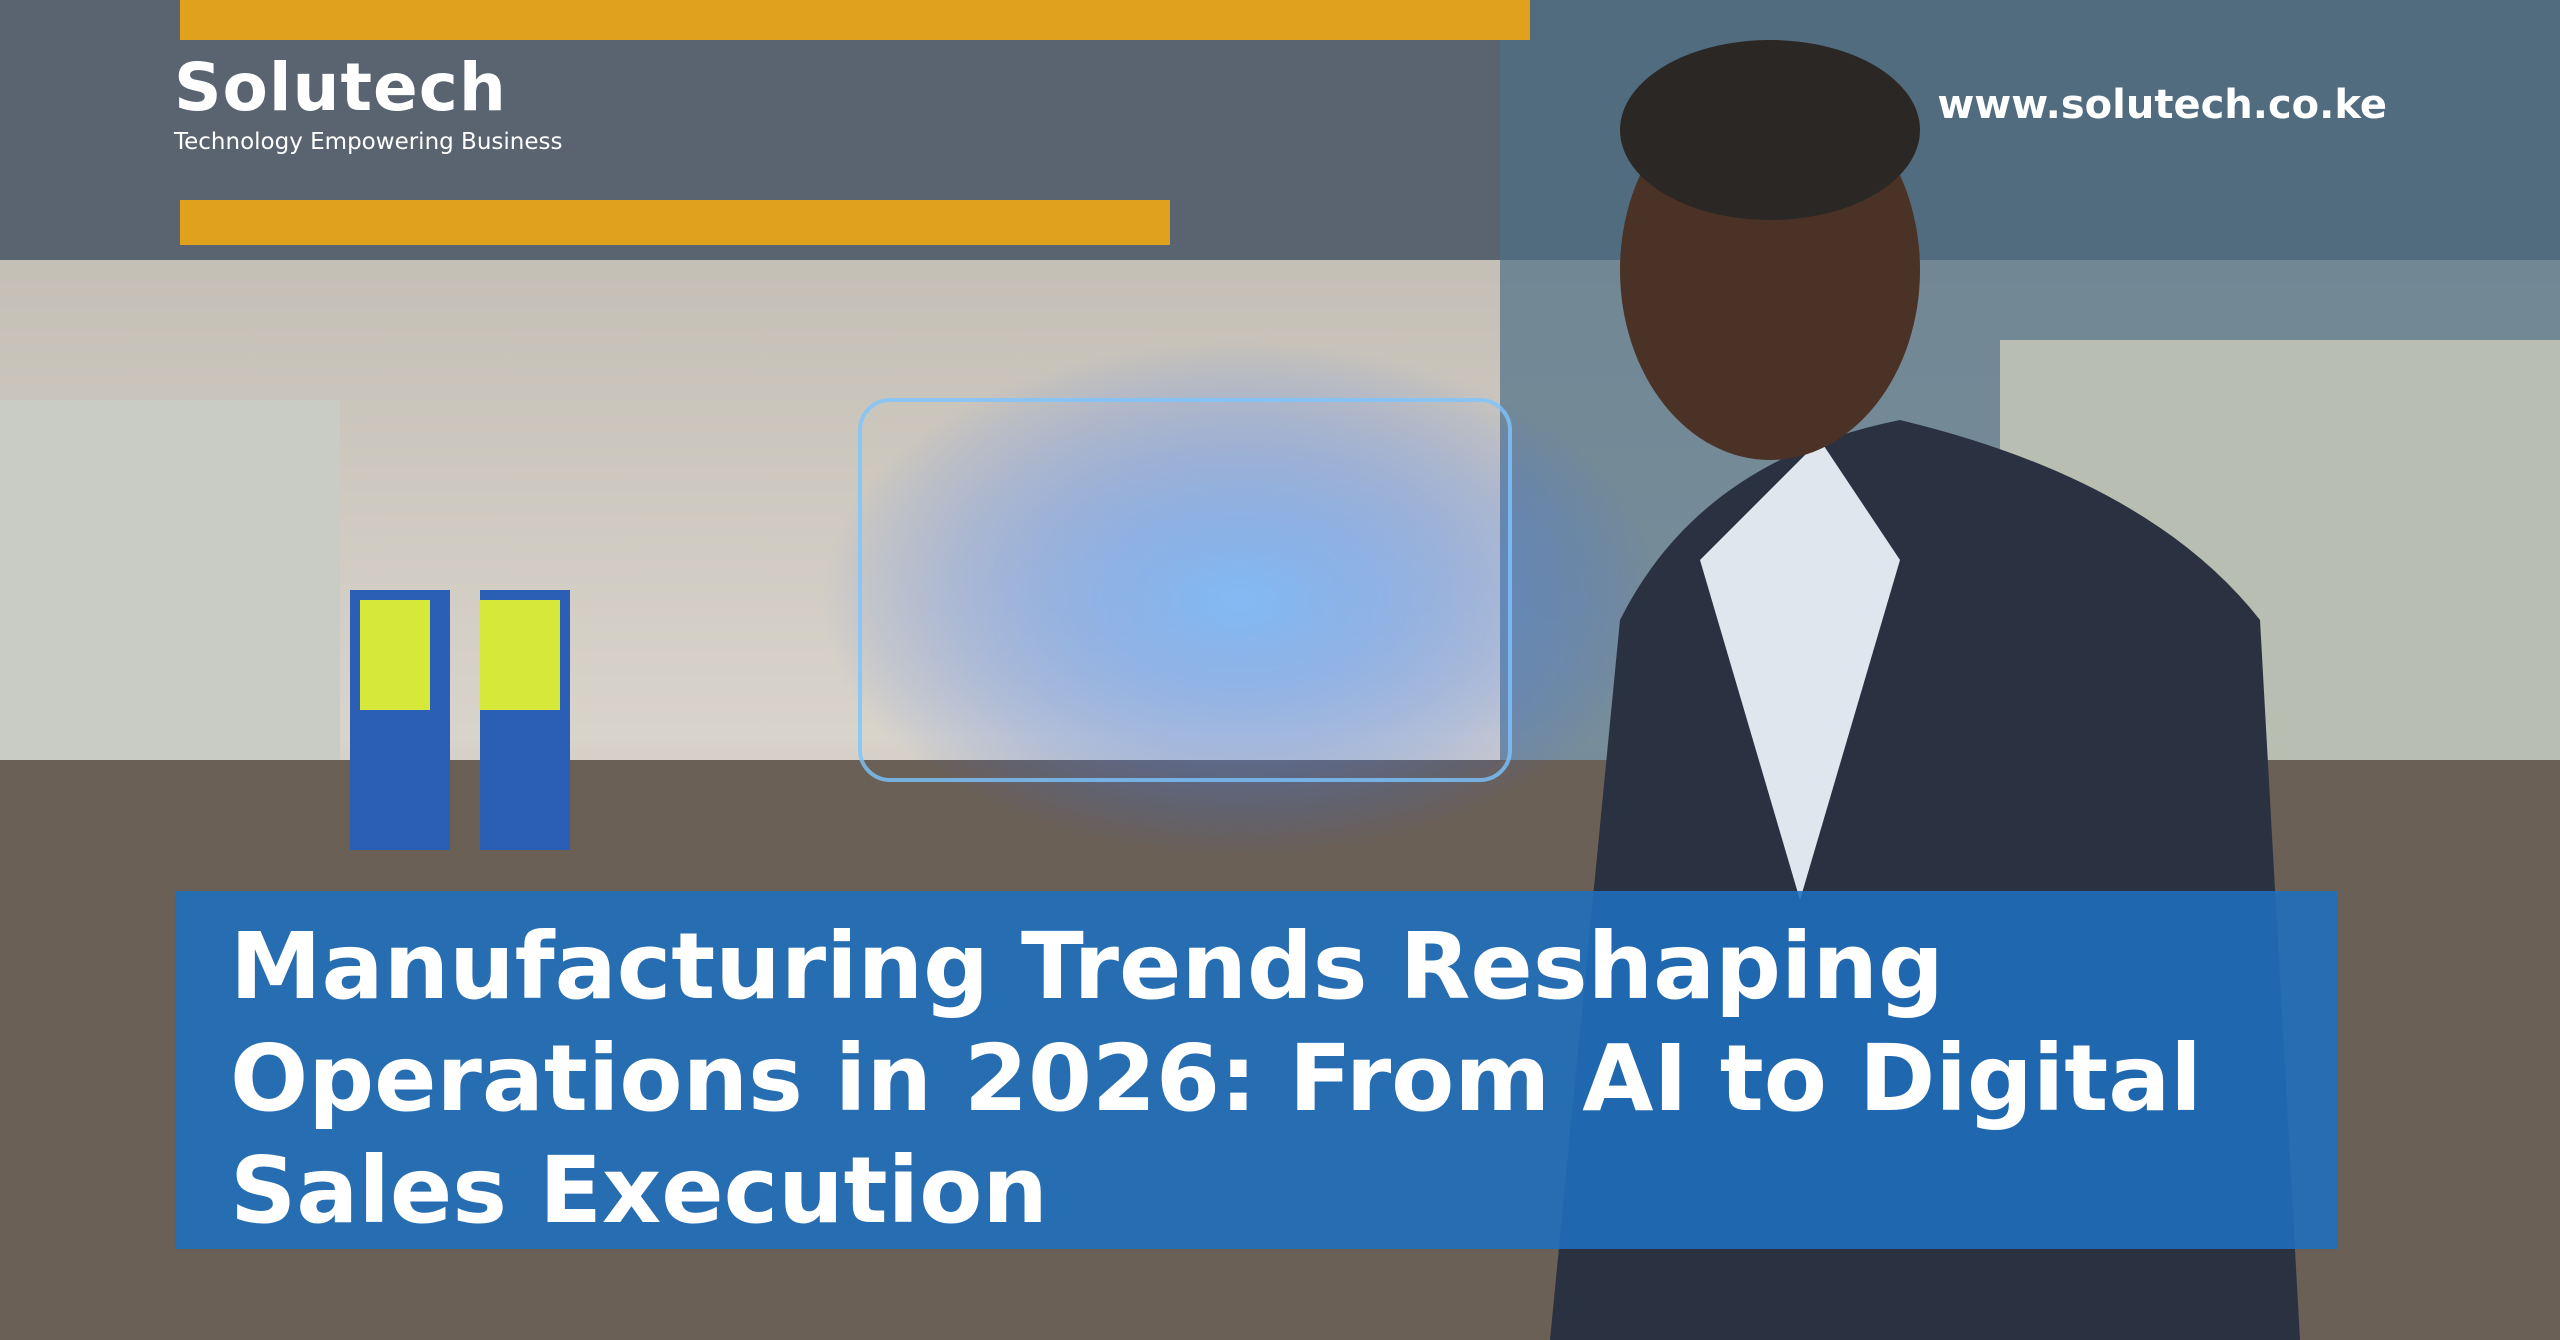 Image resolution: width=2560 pixels, height=1340 pixels. What do you see at coordinates (340, 87) in the screenshot?
I see `brand-name: Solutech` at bounding box center [340, 87].